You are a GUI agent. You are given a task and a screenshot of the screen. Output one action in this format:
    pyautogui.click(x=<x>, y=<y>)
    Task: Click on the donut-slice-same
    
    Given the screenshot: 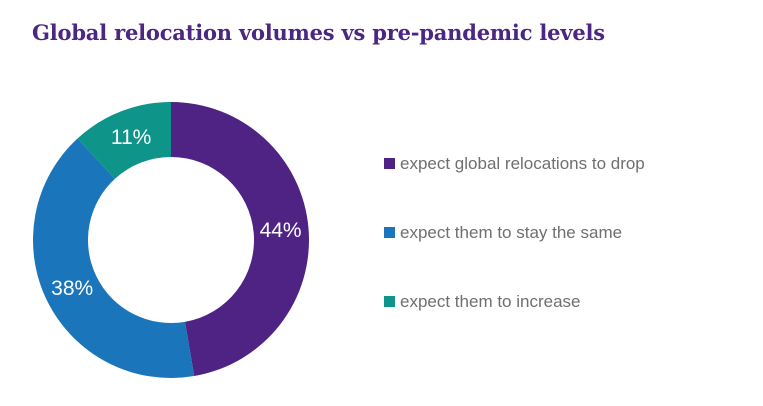 What is the action you would take?
    pyautogui.click(x=113, y=258)
    